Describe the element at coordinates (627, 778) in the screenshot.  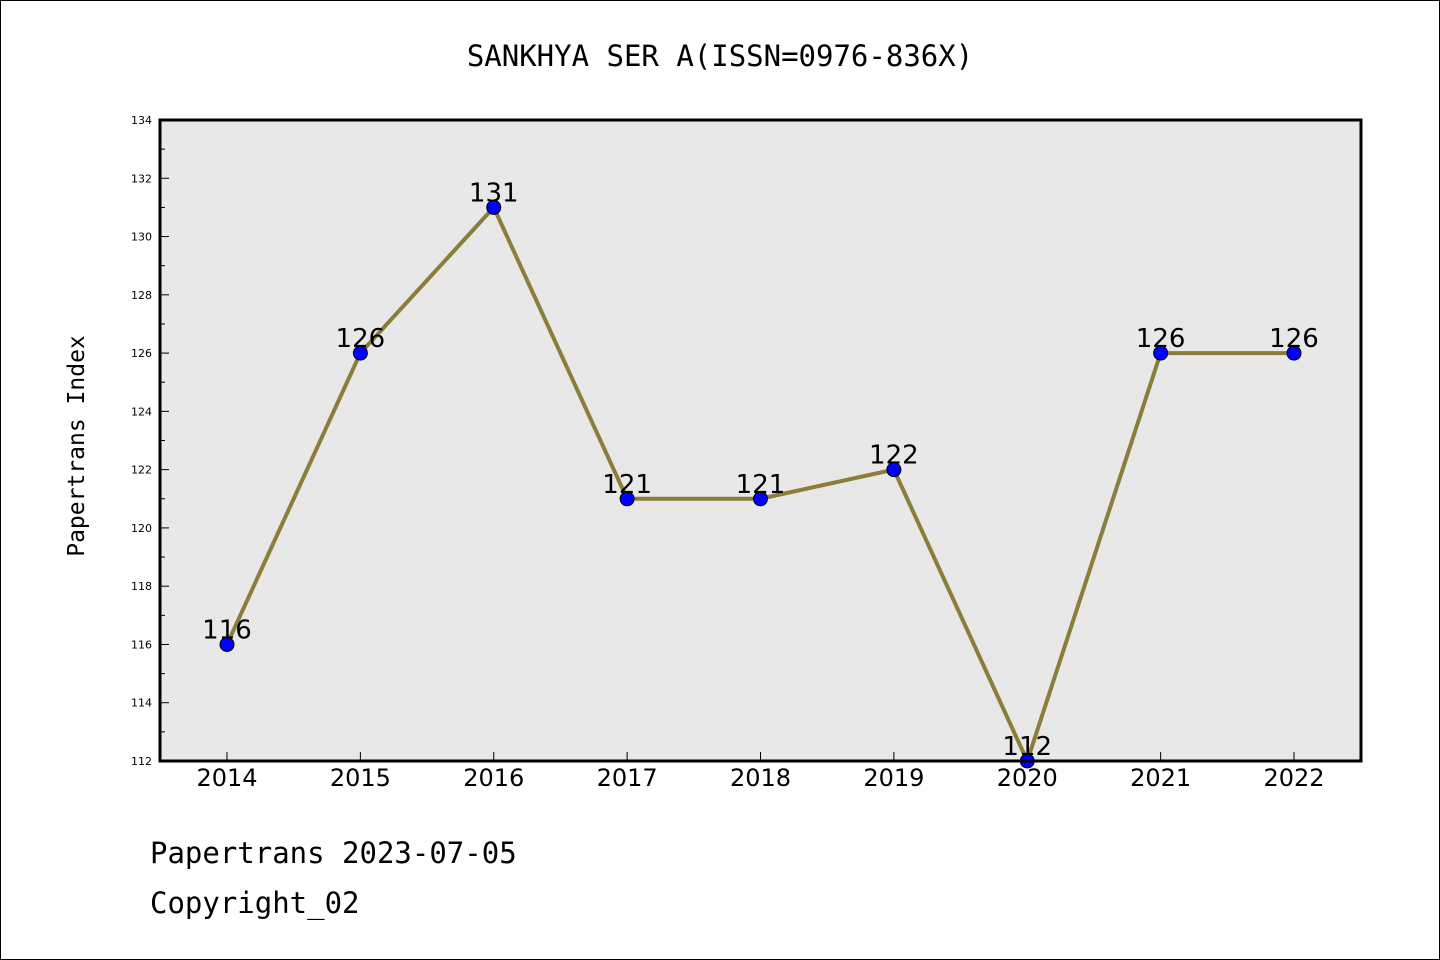
I see `x-tick-label: 2017` at that location.